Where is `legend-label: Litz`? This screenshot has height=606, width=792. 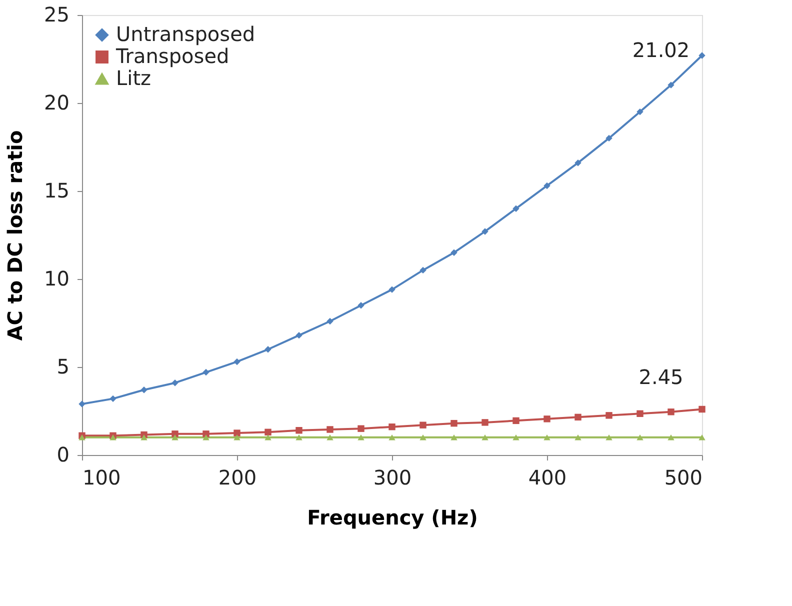
legend-label: Litz is located at coordinates (134, 78).